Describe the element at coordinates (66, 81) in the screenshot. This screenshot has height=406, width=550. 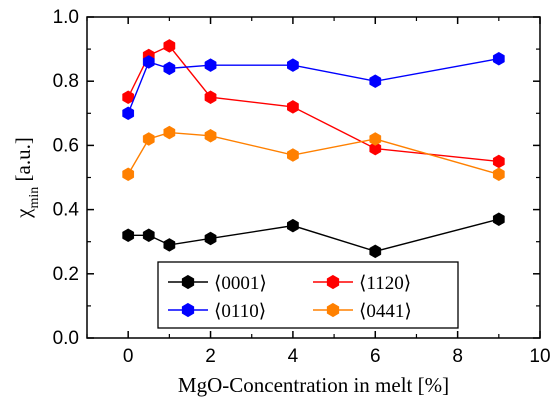
I see `y-tick-label: 0.8` at that location.